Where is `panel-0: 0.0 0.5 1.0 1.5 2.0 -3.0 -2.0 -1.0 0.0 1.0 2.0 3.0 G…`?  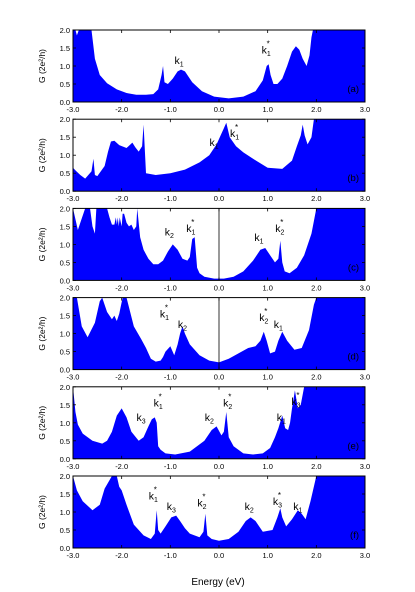
panel-0: 0.0 0.5 1.0 1.5 2.0 -3.0 -2.0 -1.0 0.0 1.0 2.0 3.0 G… is located at coordinates (203, 70).